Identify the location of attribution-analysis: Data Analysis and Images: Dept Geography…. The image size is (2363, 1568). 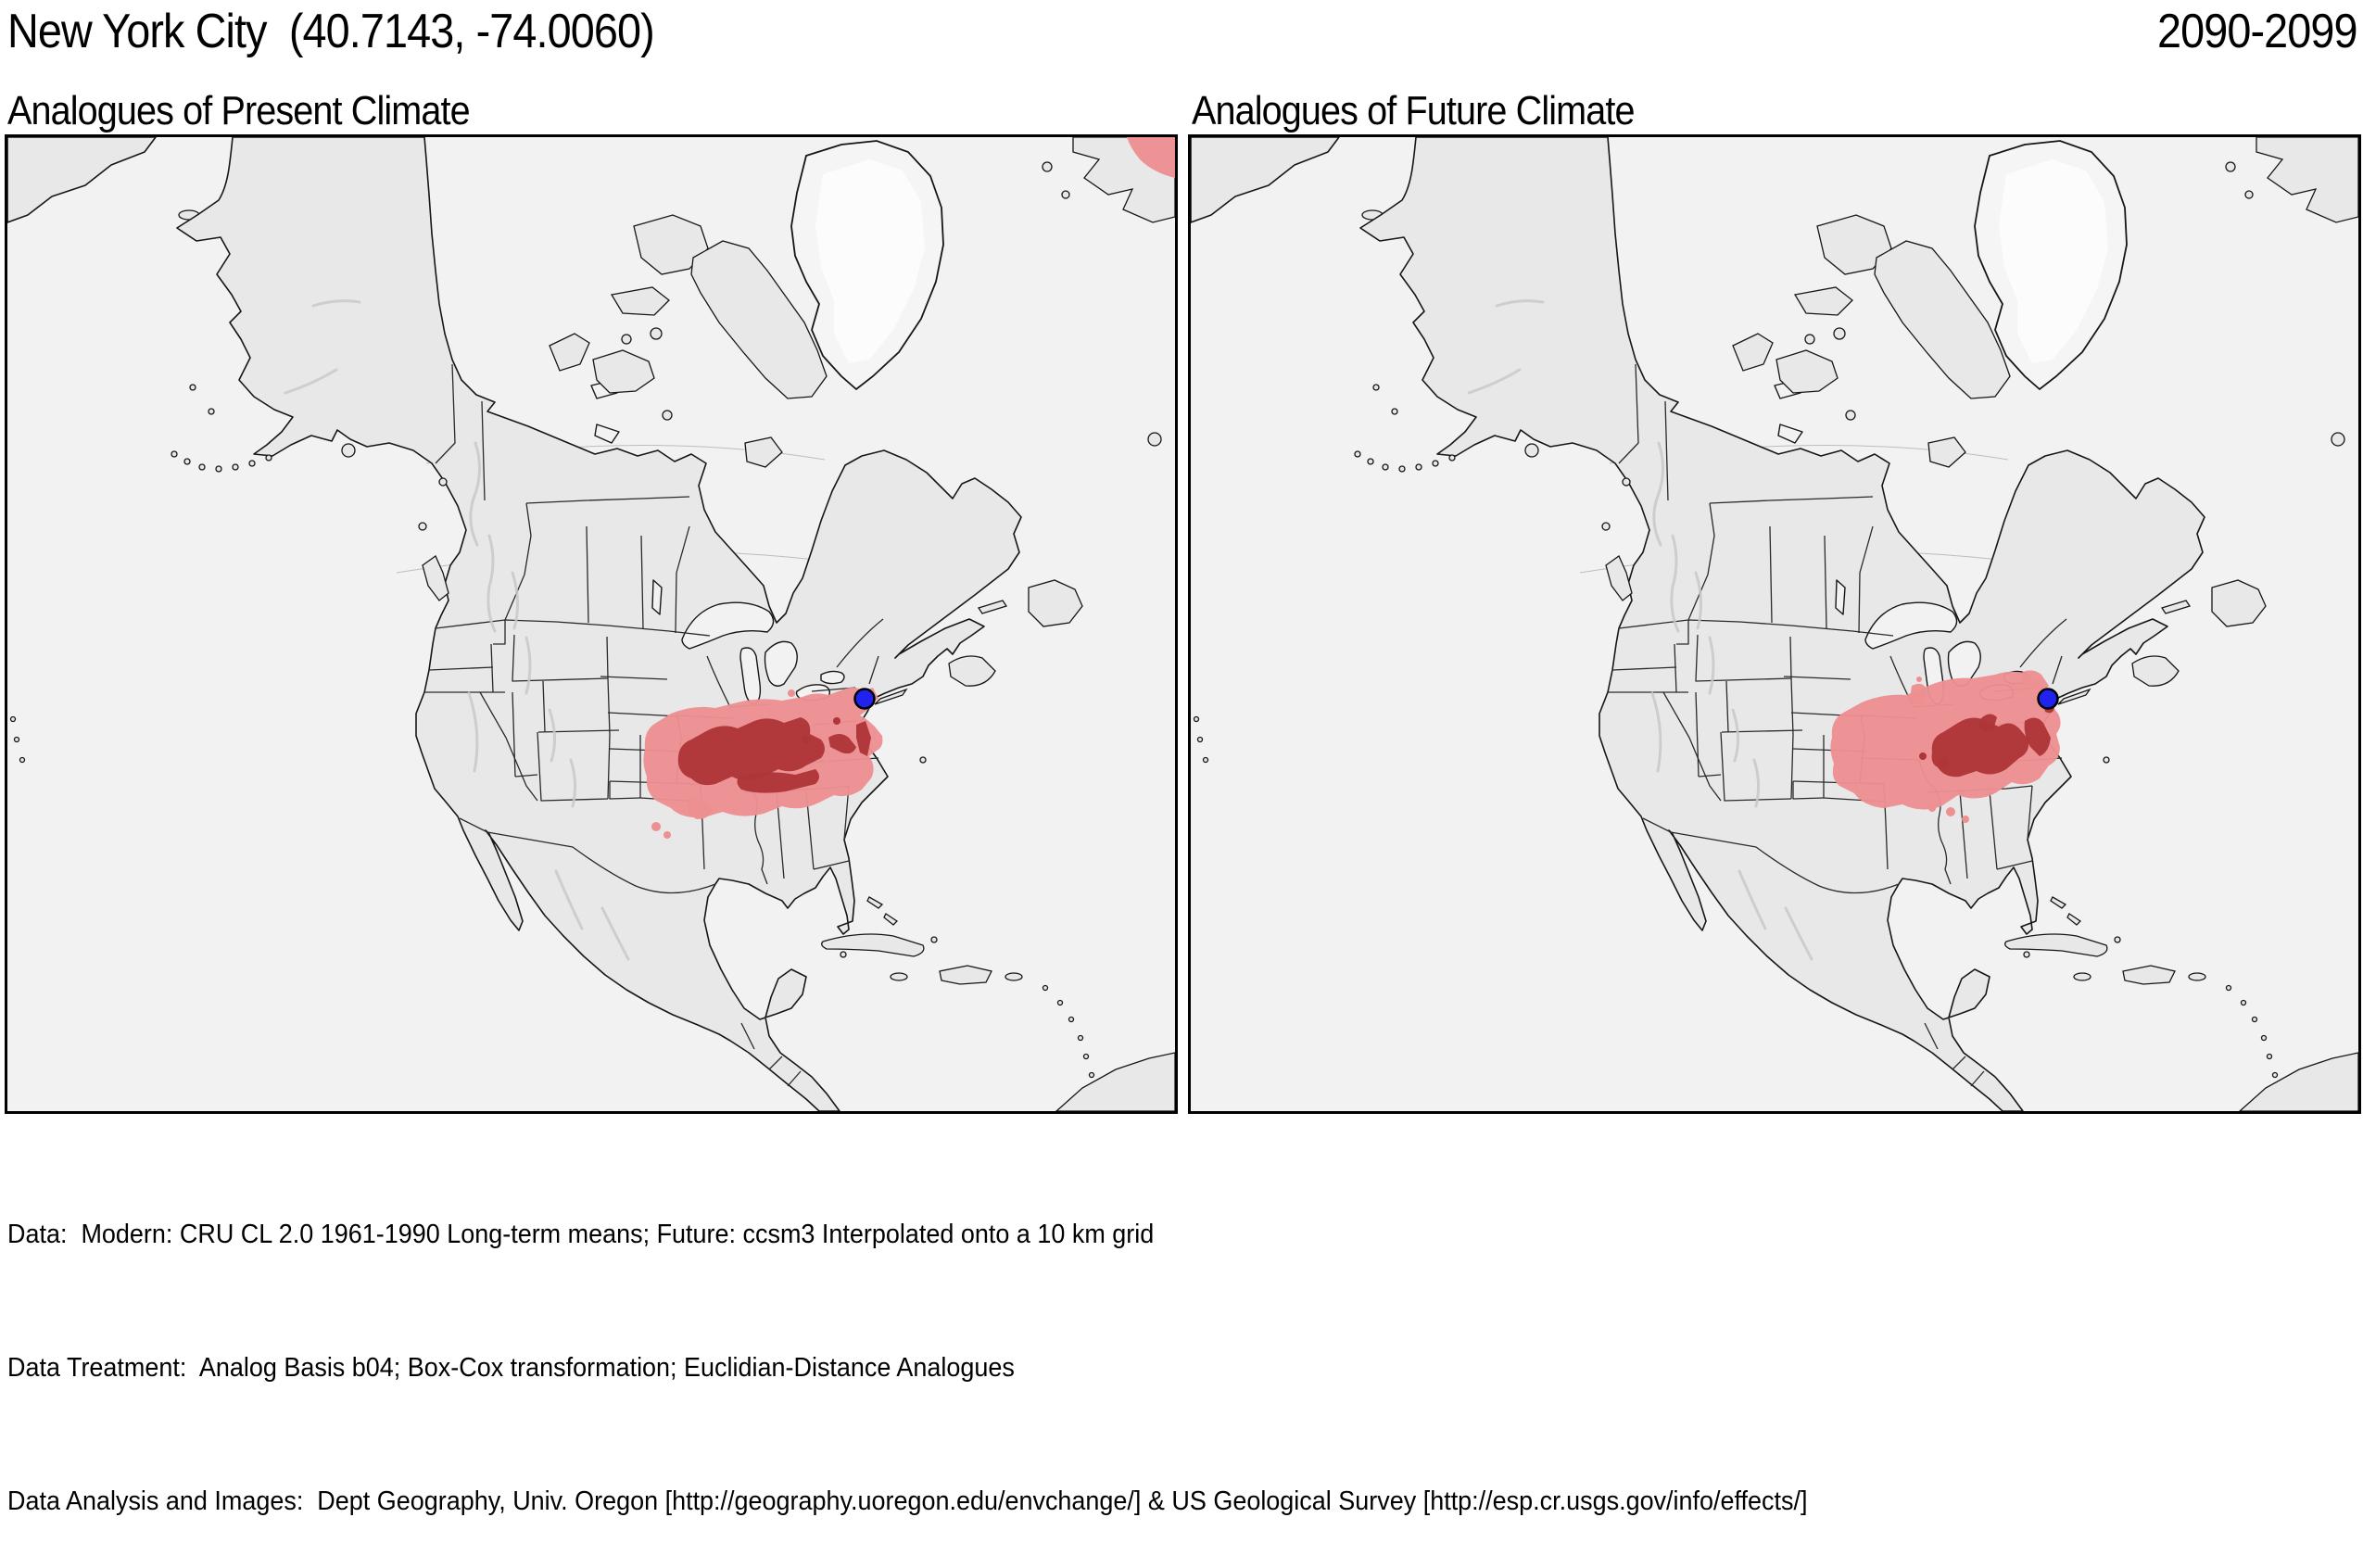
(907, 1501).